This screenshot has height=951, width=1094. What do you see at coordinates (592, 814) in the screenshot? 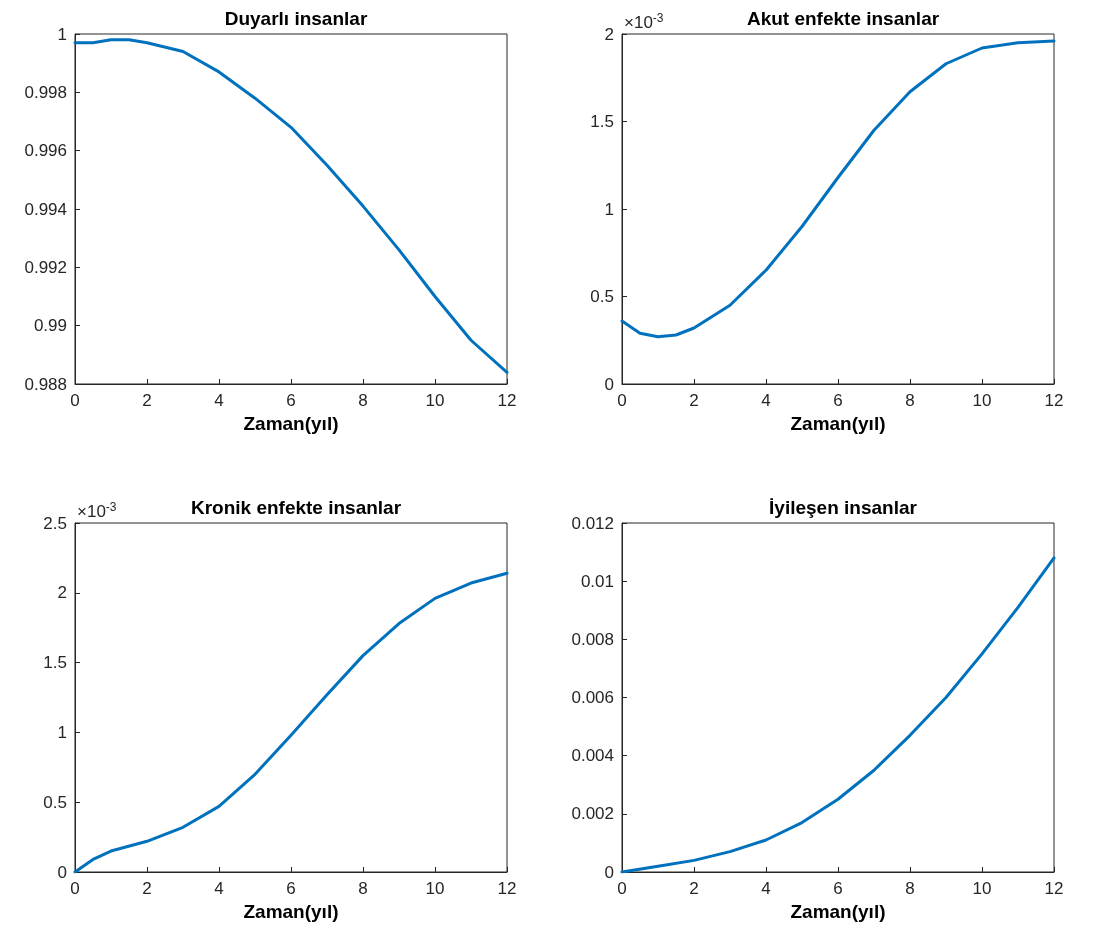
I see `y-tick-label: 0.002` at bounding box center [592, 814].